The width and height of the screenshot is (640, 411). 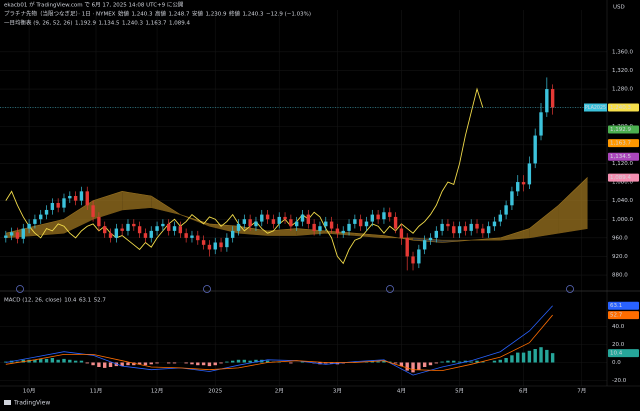 What do you see at coordinates (296, 224) in the screenshot?
I see `span-b-line` at bounding box center [296, 224].